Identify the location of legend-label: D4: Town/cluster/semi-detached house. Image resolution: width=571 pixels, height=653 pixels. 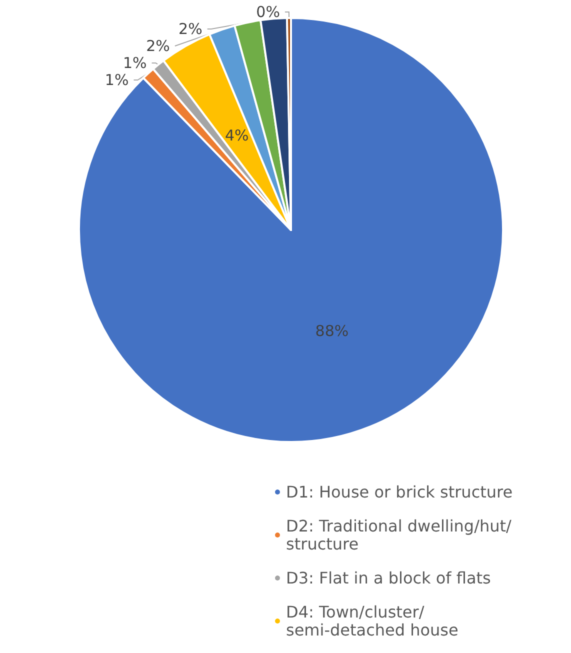
(372, 621).